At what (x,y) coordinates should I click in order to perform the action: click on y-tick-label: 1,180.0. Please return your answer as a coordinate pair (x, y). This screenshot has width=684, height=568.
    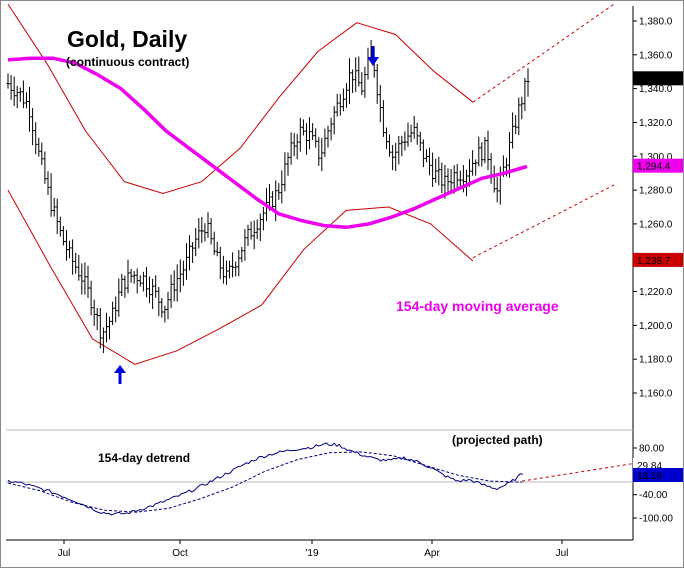
    Looking at the image, I should click on (656, 360).